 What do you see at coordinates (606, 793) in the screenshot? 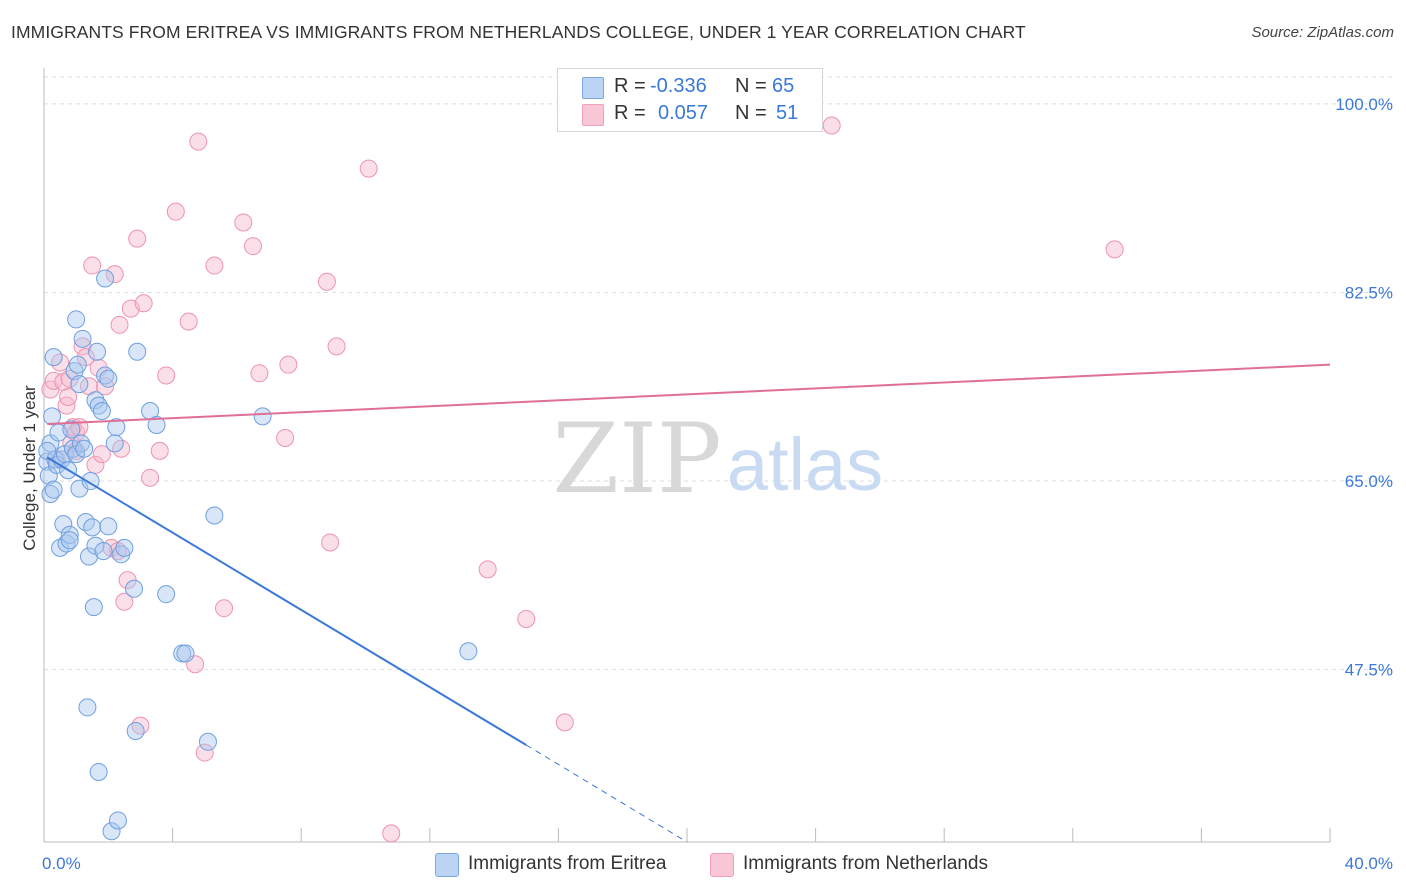
I see `eritrea-trend-extension` at bounding box center [606, 793].